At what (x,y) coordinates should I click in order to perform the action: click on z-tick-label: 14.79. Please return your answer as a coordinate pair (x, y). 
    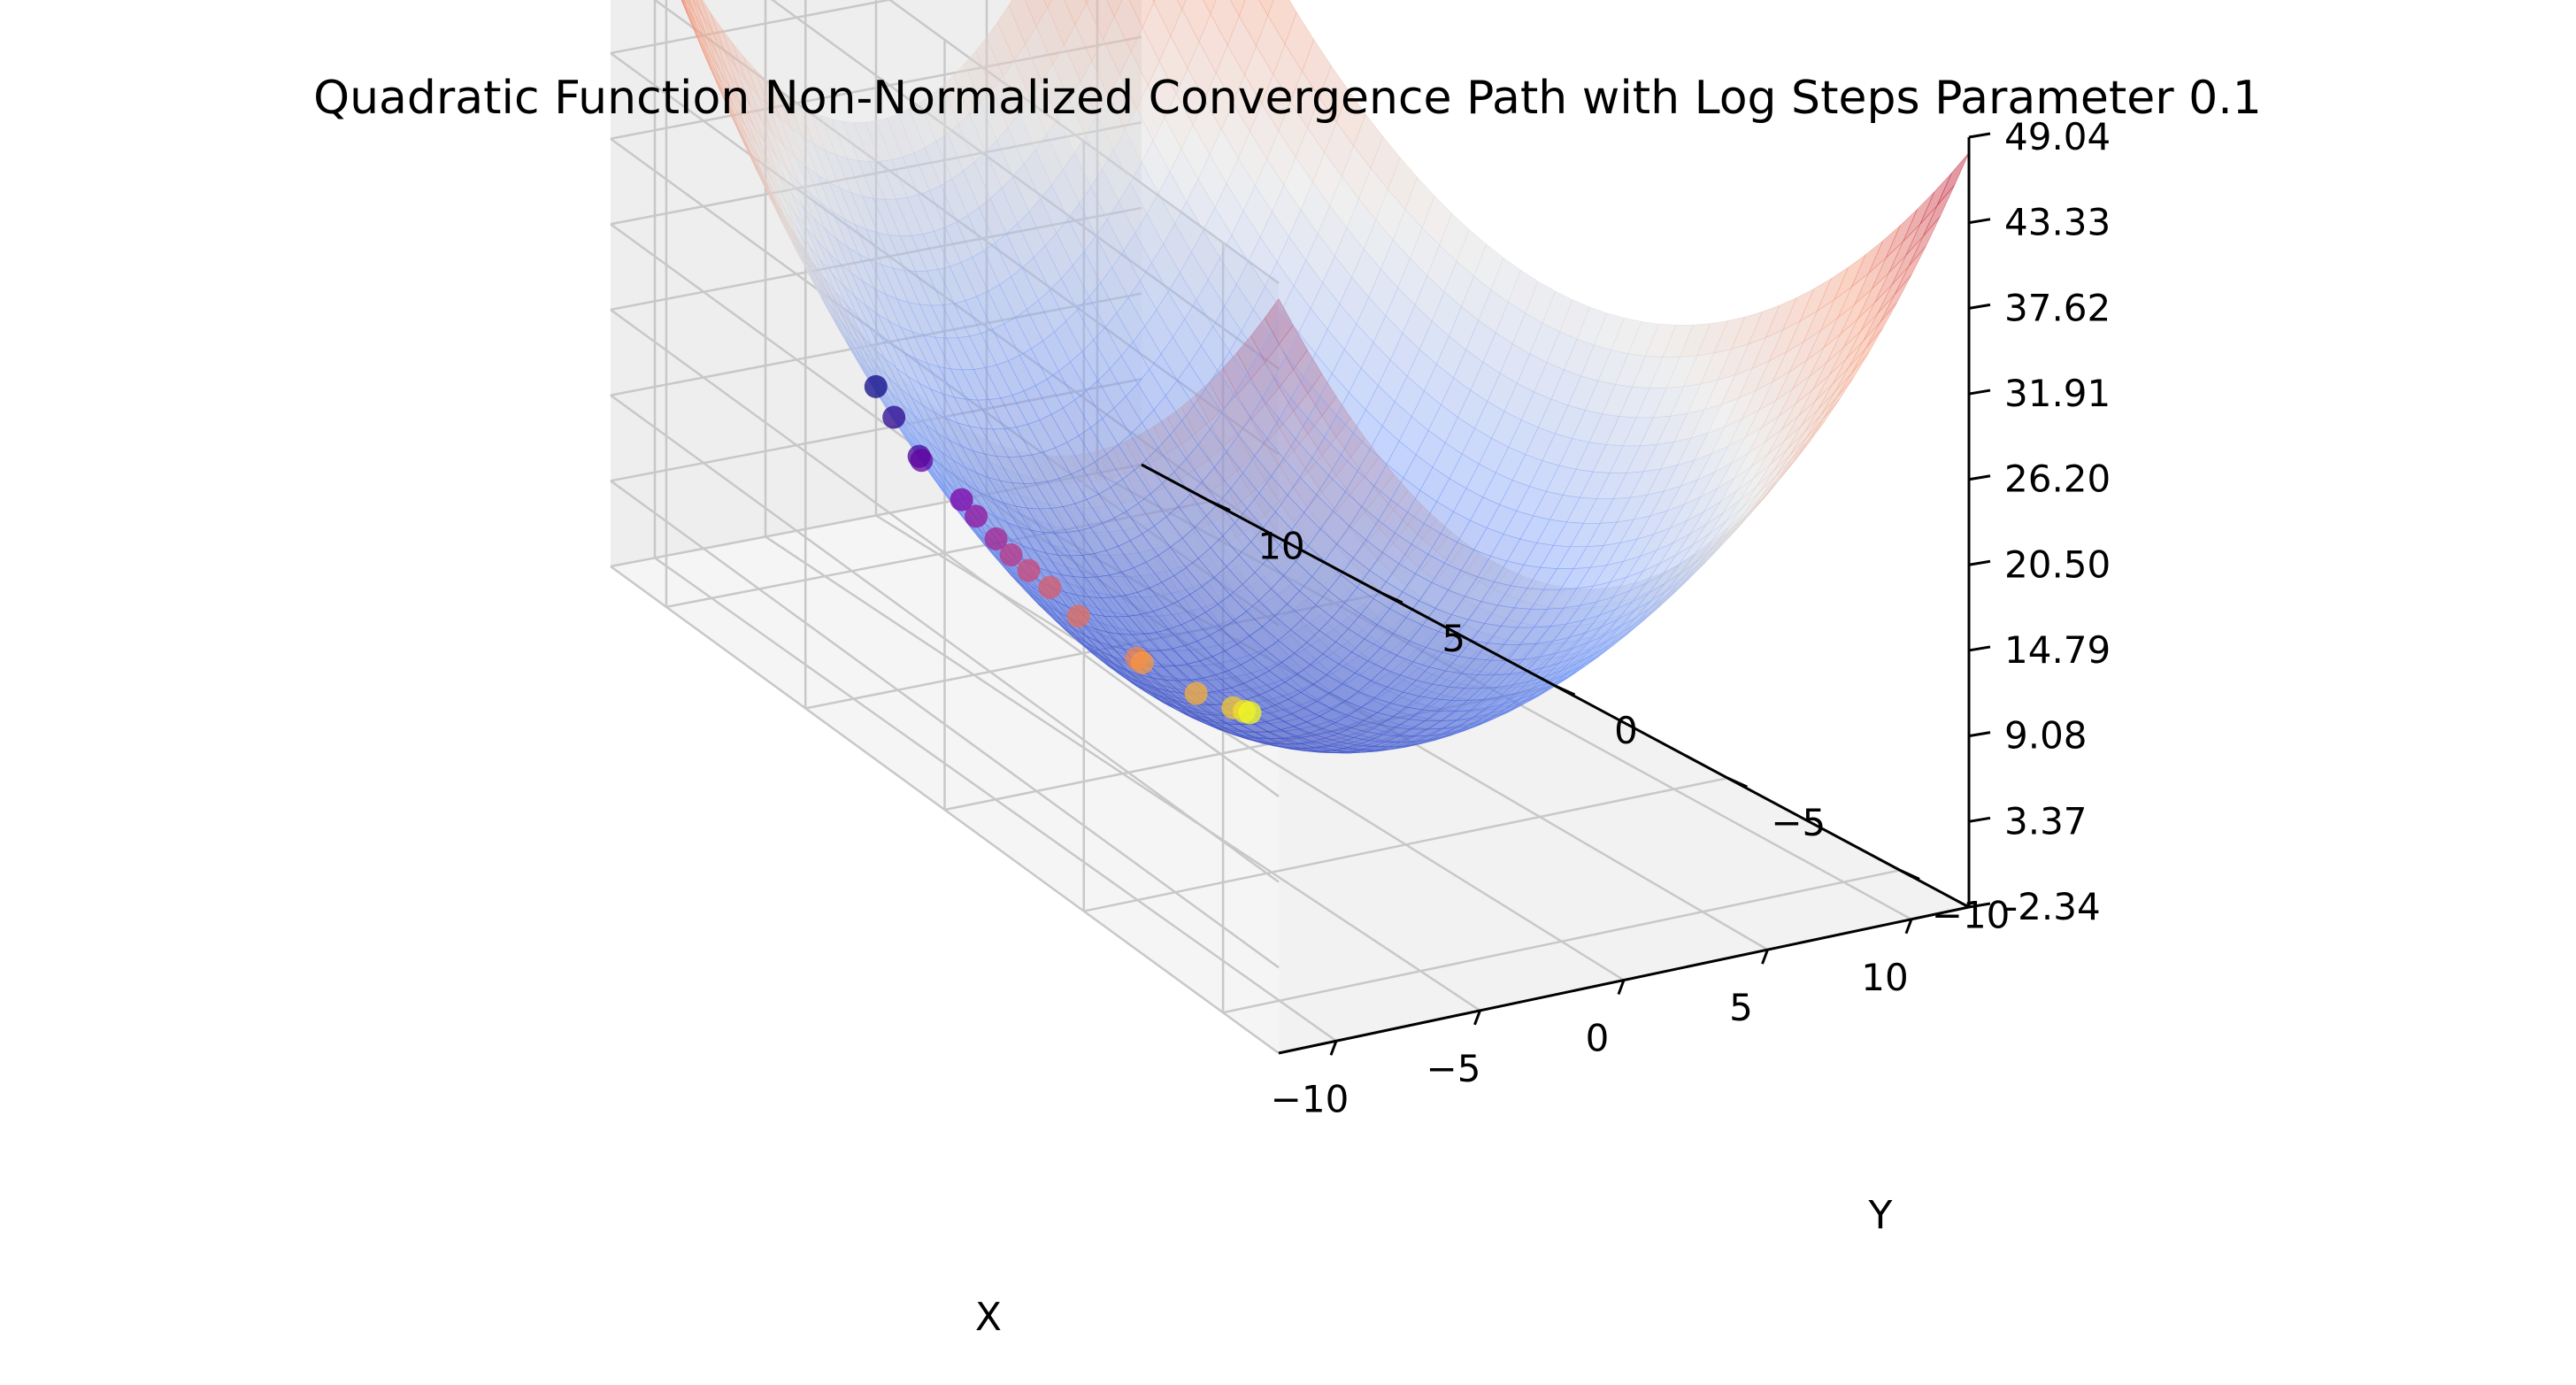
    Looking at the image, I should click on (2057, 650).